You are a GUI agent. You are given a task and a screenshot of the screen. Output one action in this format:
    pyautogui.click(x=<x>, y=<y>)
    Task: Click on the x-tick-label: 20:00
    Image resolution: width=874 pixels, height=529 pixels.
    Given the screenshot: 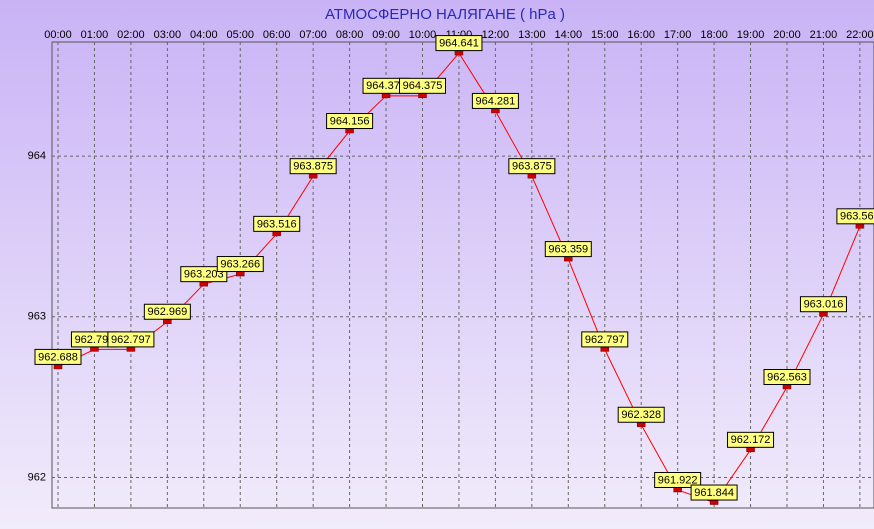 What is the action you would take?
    pyautogui.click(x=787, y=35)
    